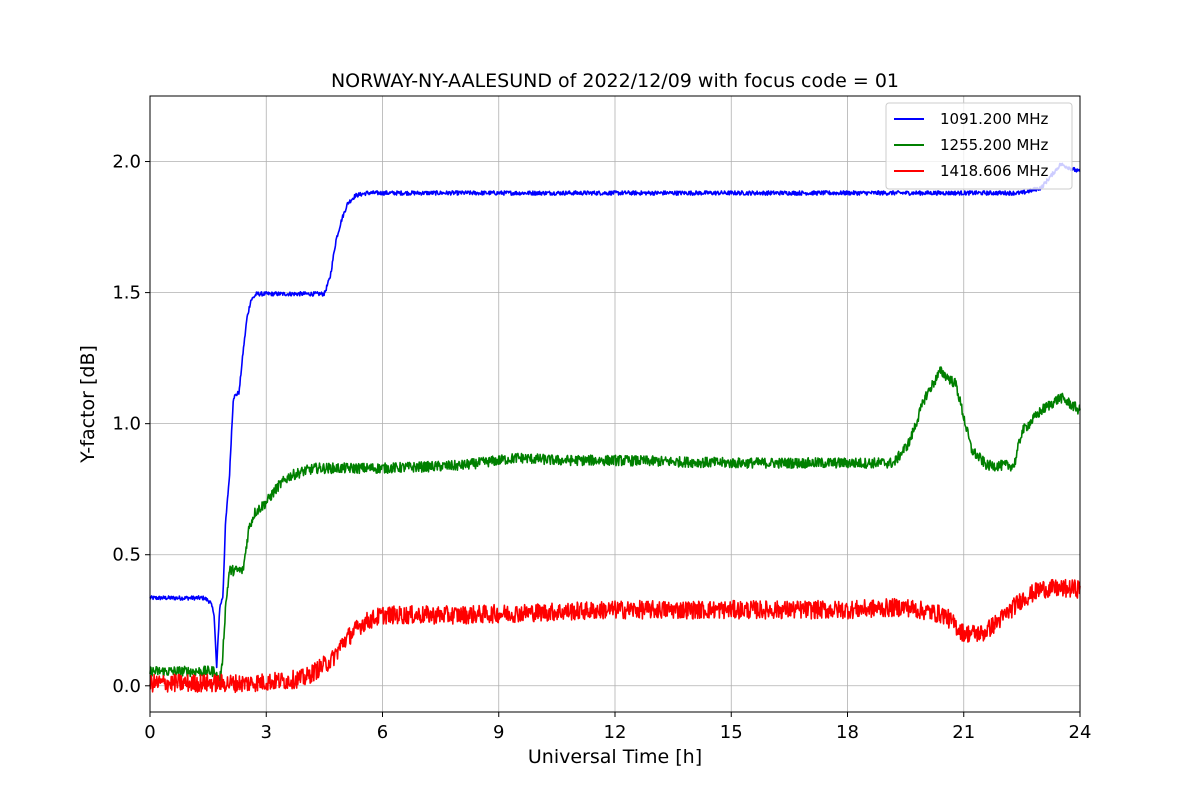 The image size is (1200, 800). Describe the element at coordinates (266, 732) in the screenshot. I see `x-tick-label: 3` at that location.